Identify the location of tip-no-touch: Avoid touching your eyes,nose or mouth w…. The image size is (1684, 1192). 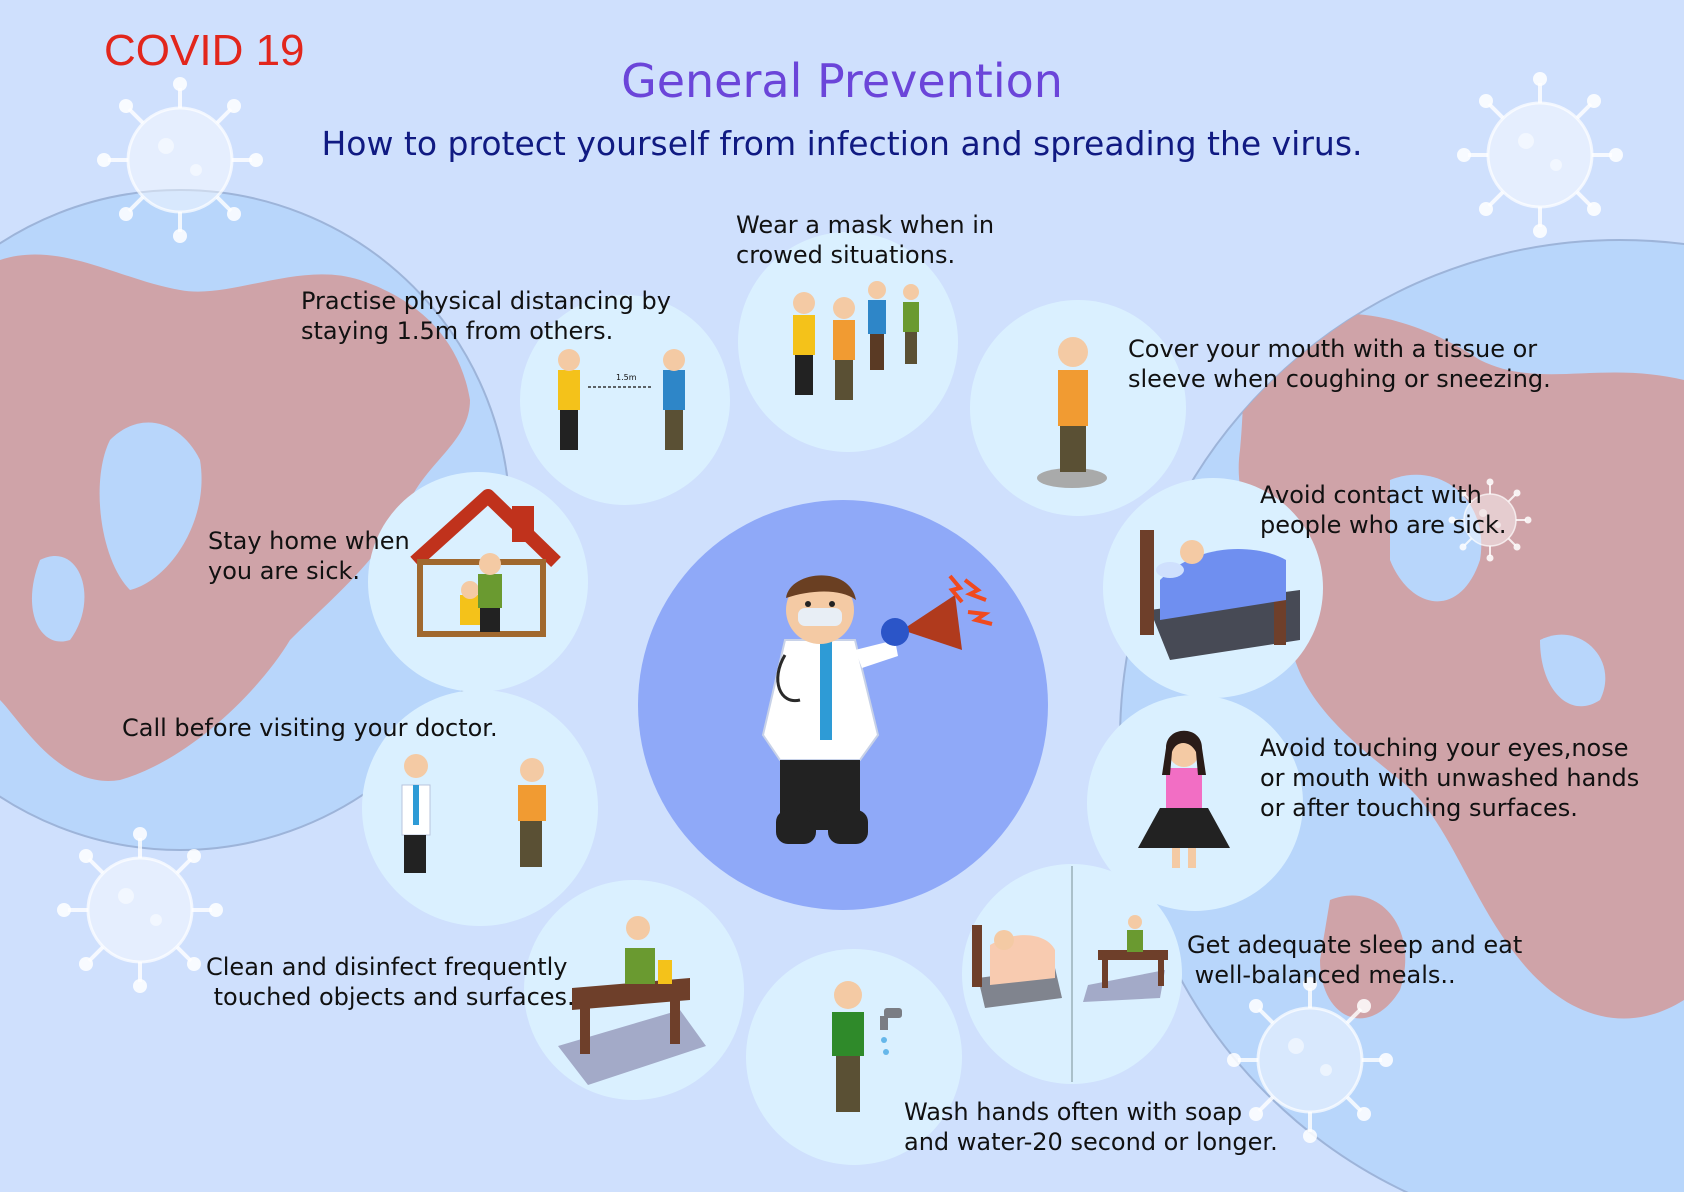
(1450, 778).